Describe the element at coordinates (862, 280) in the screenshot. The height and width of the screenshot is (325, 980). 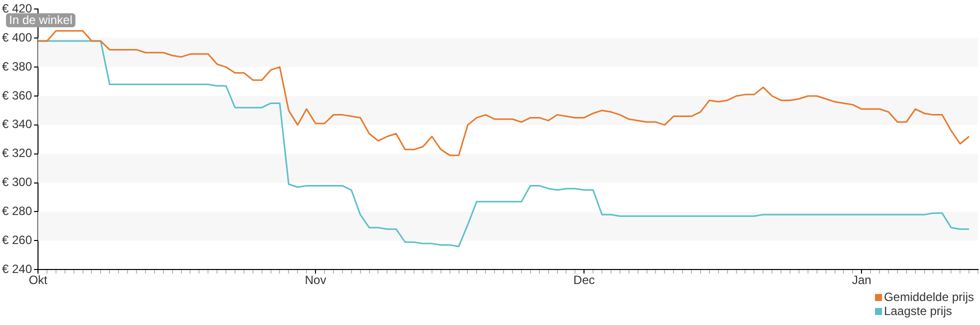
I see `x-tick-label: Jan` at that location.